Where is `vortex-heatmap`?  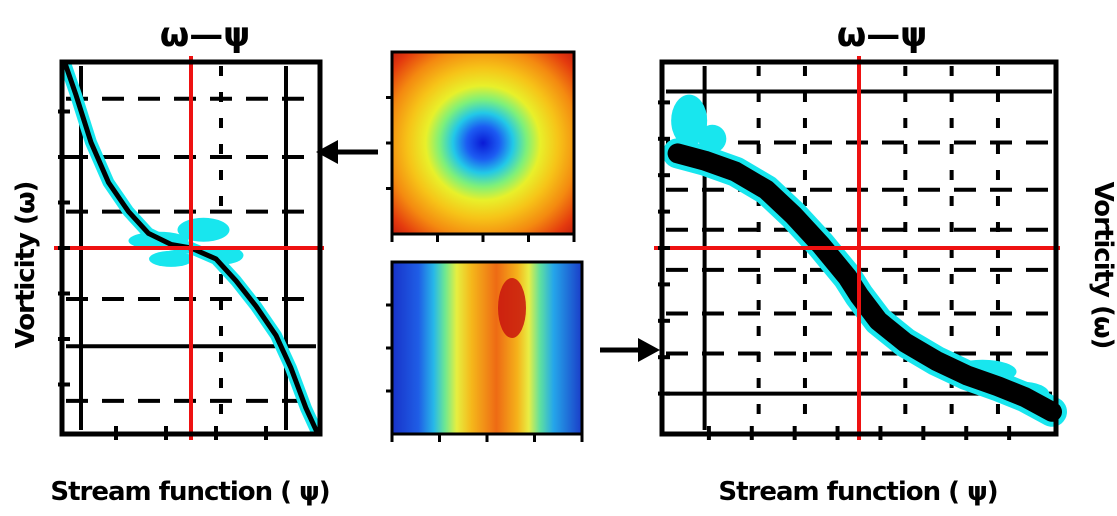
vortex-heatmap is located at coordinates (481, 146).